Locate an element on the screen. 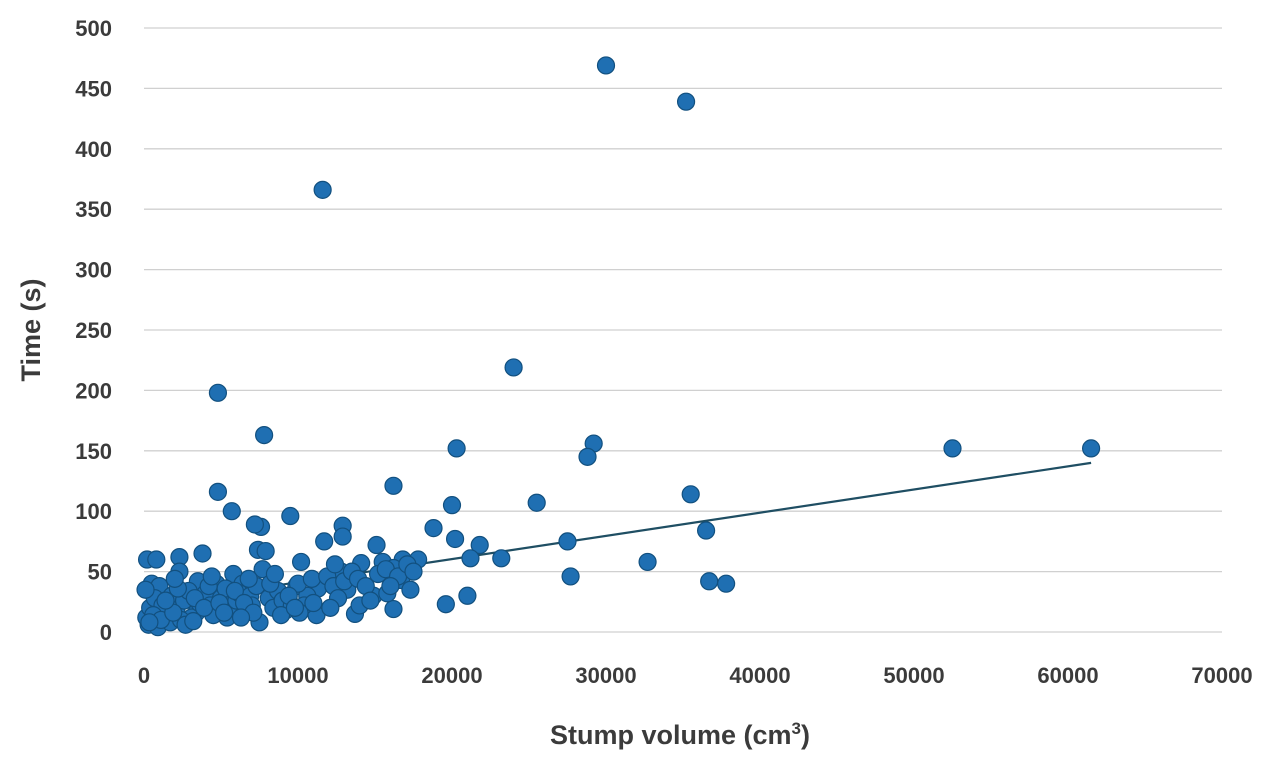 This screenshot has height=773, width=1278. y-tick-label: 450 is located at coordinates (93, 88).